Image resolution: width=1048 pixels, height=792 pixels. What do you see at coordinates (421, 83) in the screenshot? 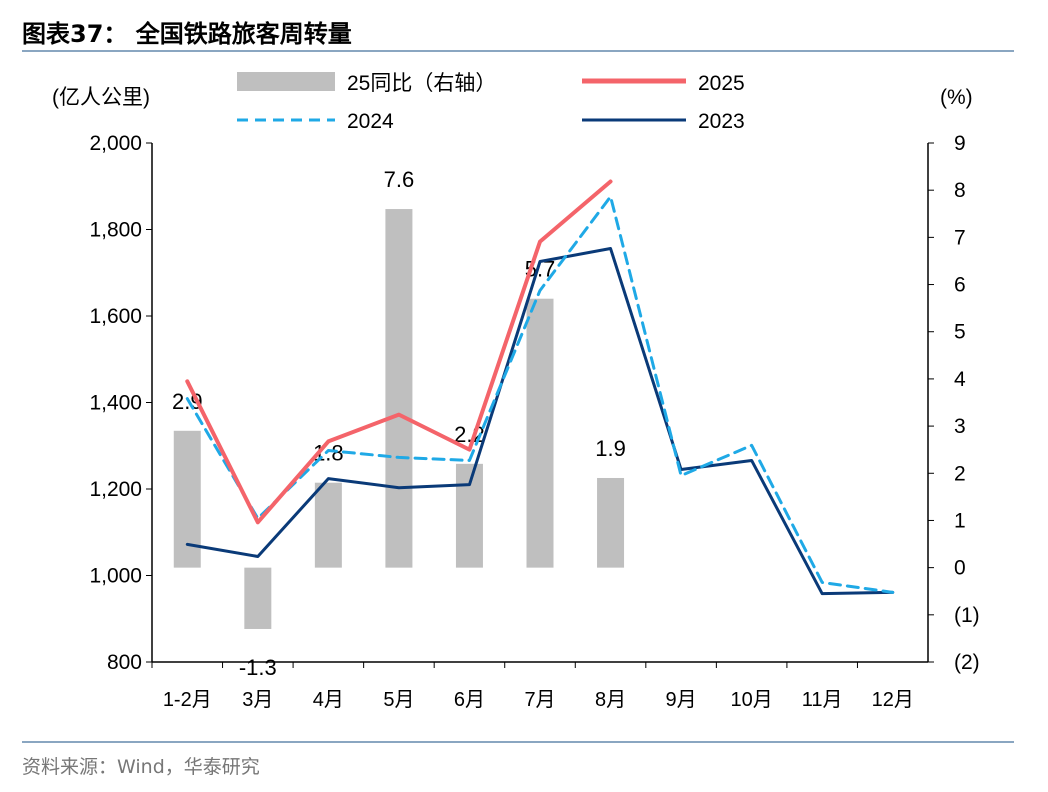
I see `legend-label-bar: 25同比（右轴）` at bounding box center [421, 83].